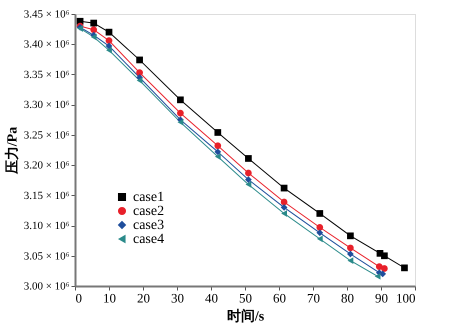 This screenshot has width=467, height=333. Describe the element at coordinates (47, 256) in the screenshot. I see `y-tick-label: 3.05 × 10⁶` at that location.